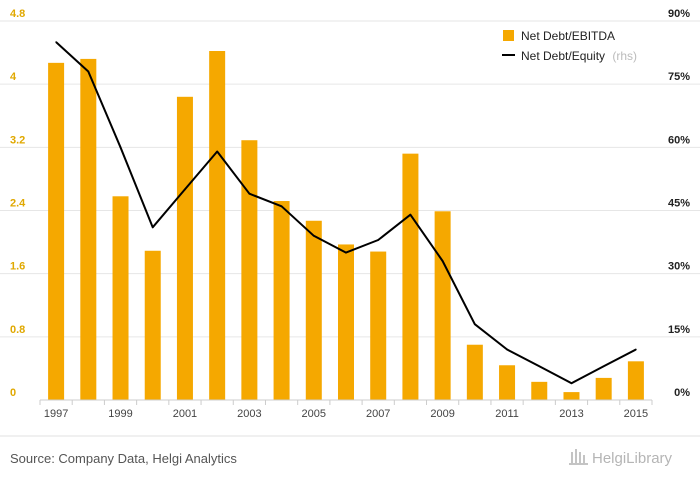  I want to click on x-axis-tick-label: 1999, so click(120, 414).